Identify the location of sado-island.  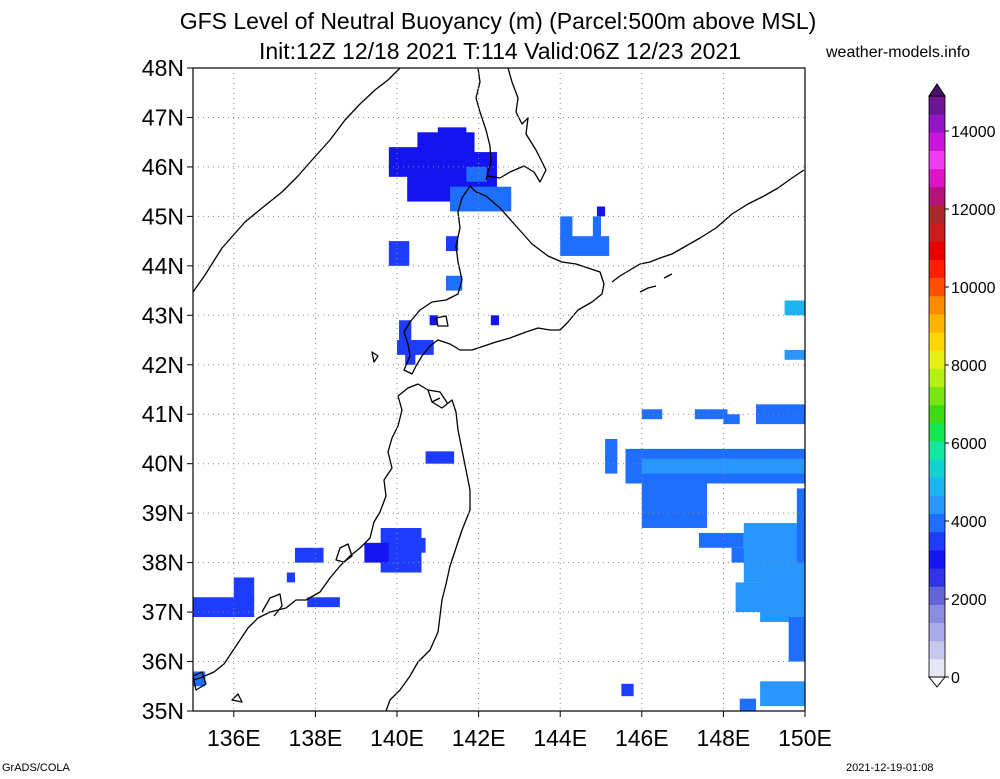
(344, 553).